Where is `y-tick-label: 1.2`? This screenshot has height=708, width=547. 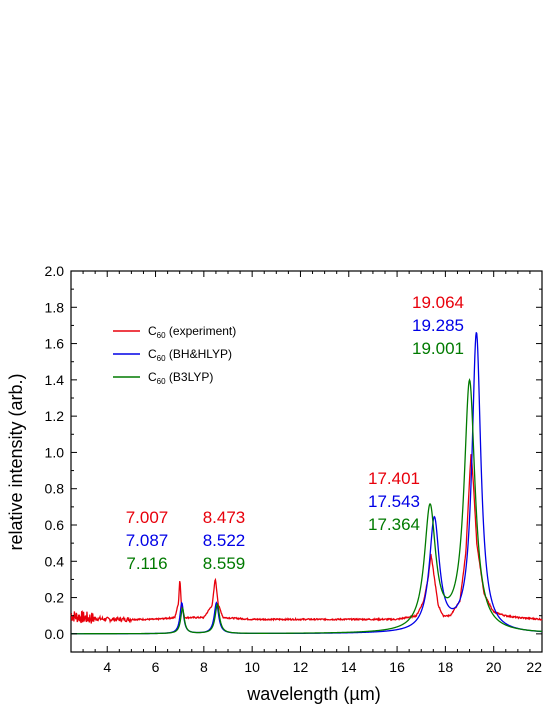
y-tick-label: 1.2 is located at coordinates (55, 416).